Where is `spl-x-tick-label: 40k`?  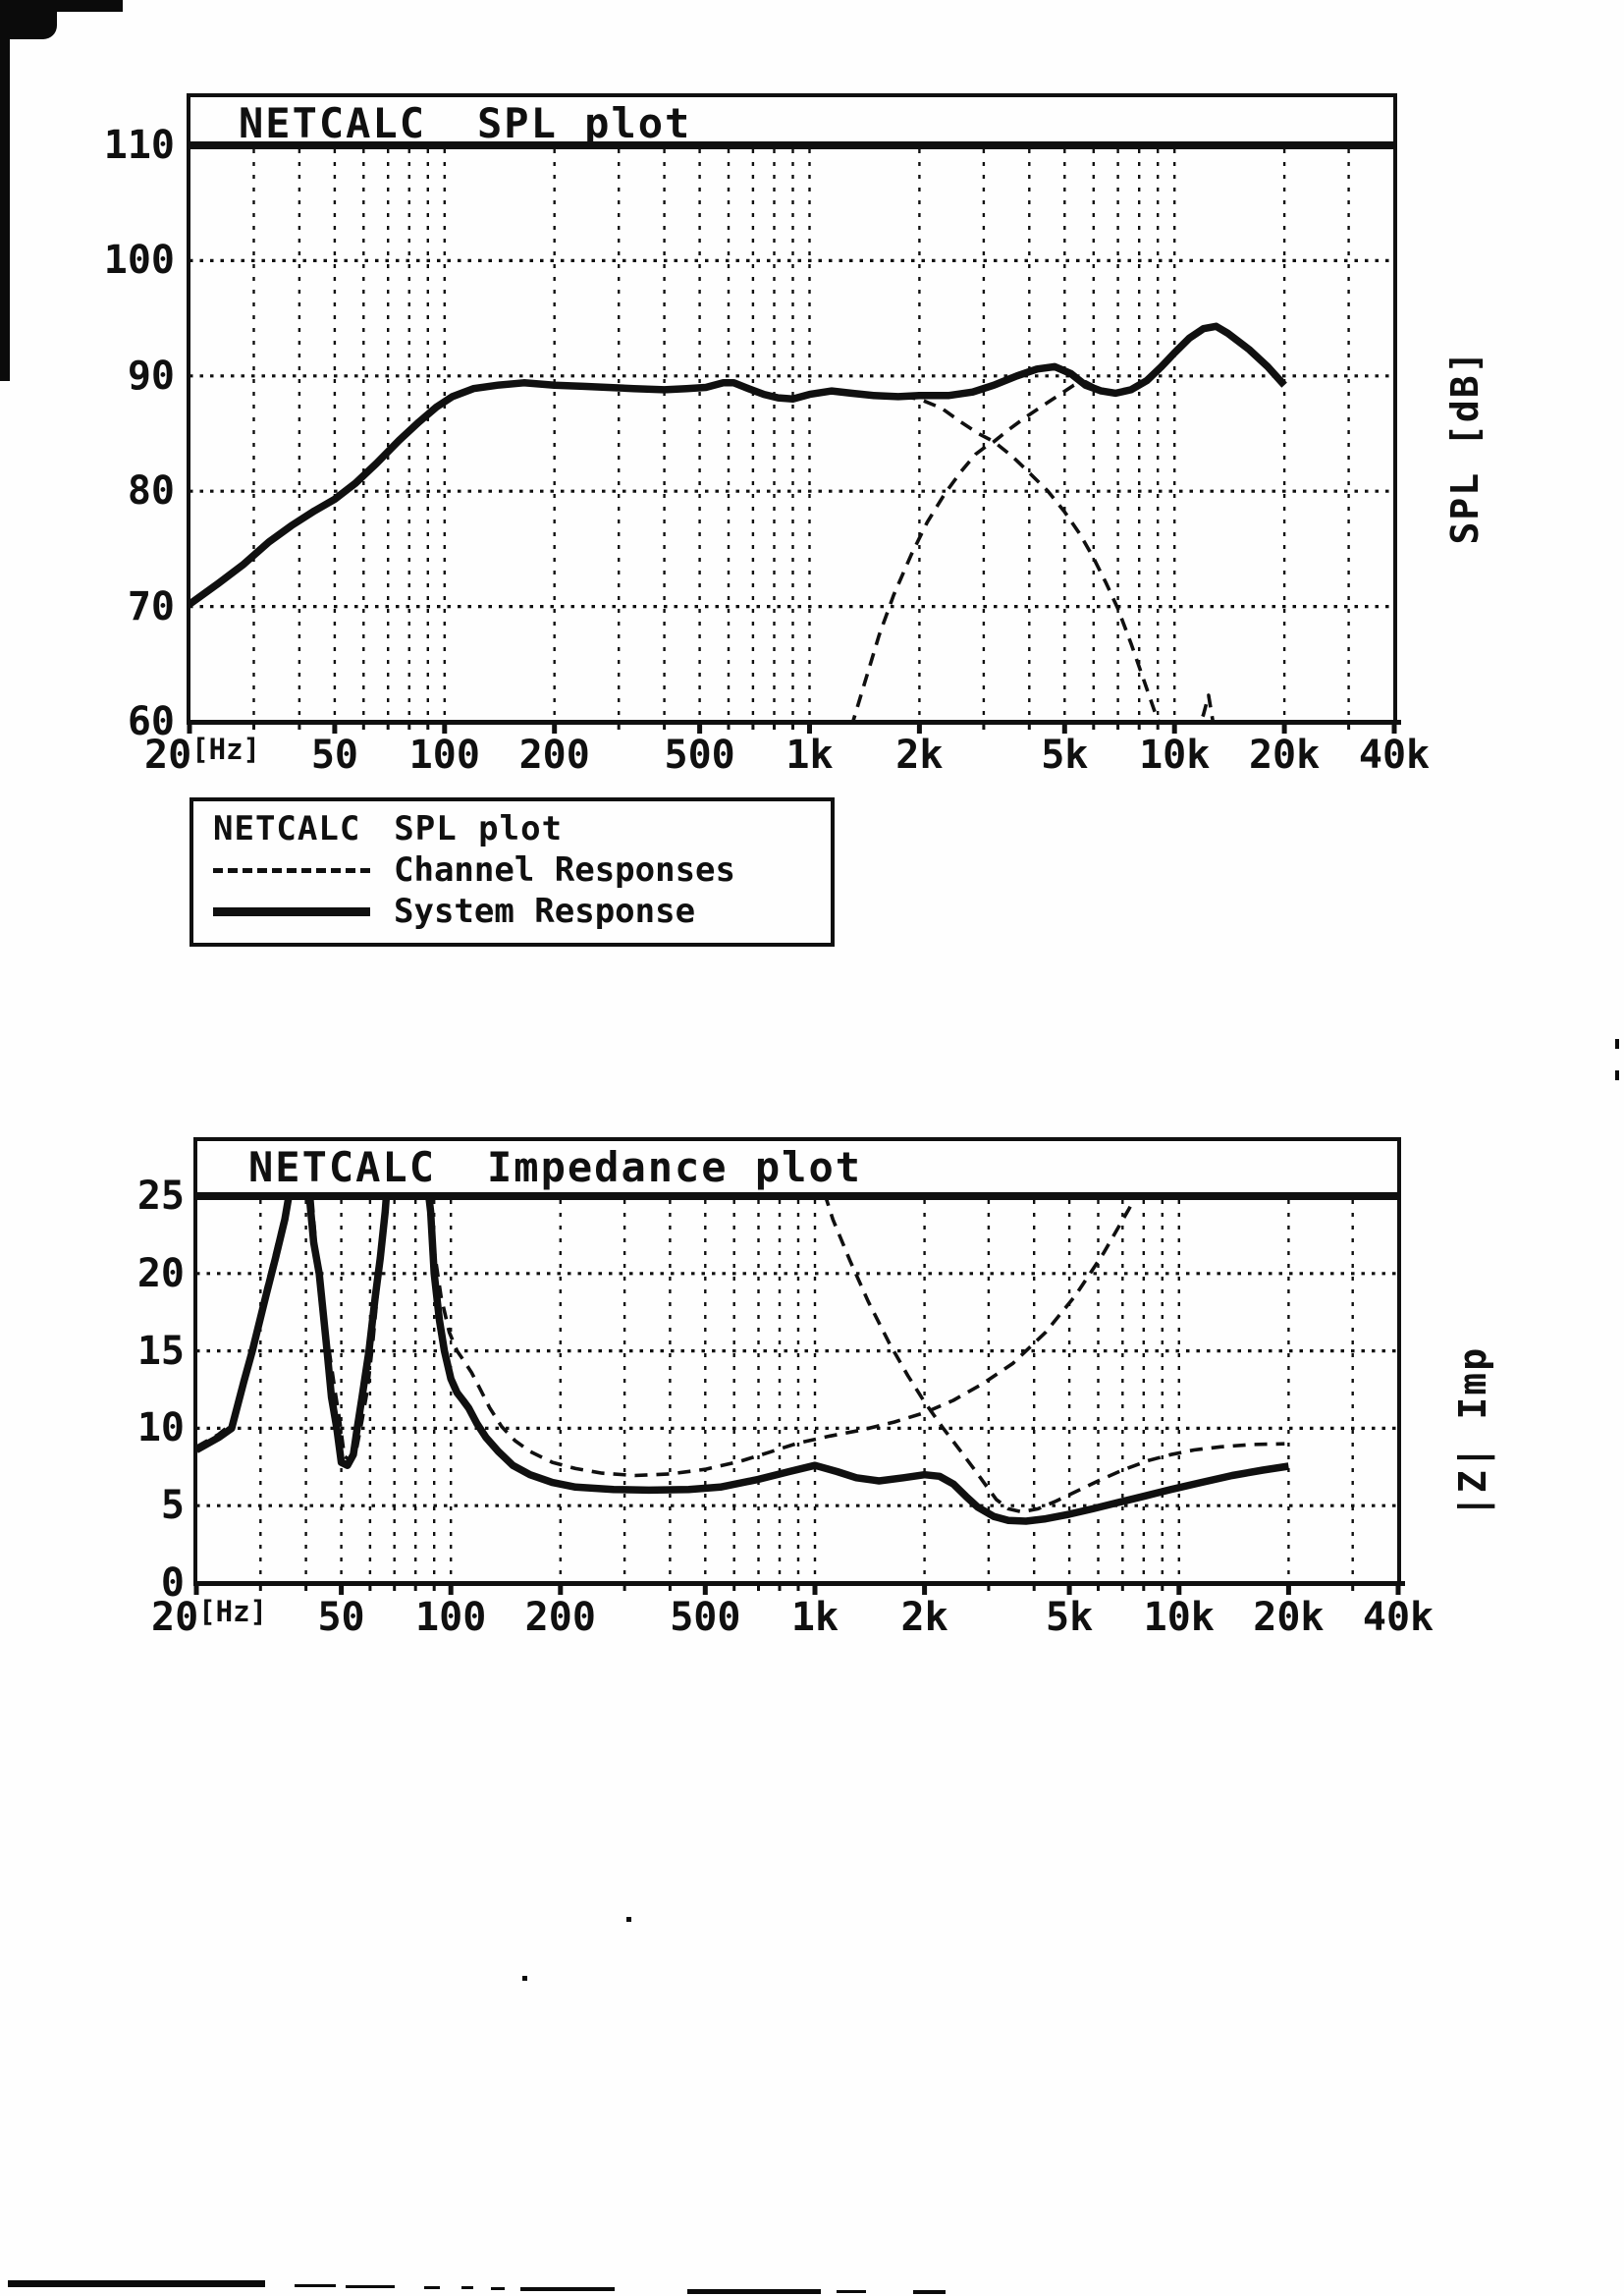
spl-x-tick-label: 40k is located at coordinates (1394, 755).